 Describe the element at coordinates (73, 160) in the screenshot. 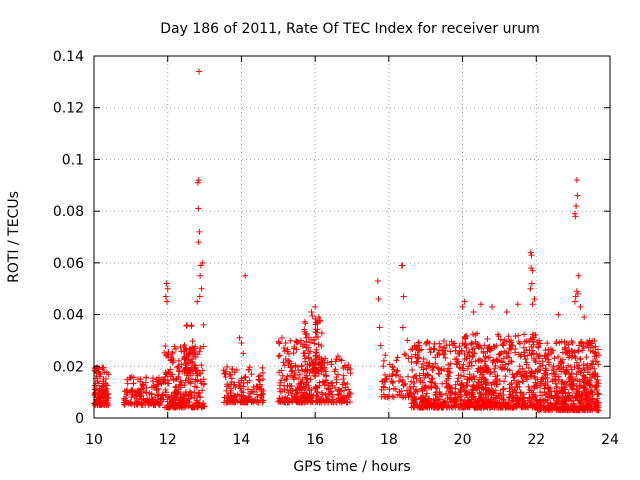

I see `y-tick-label: 0.1` at that location.